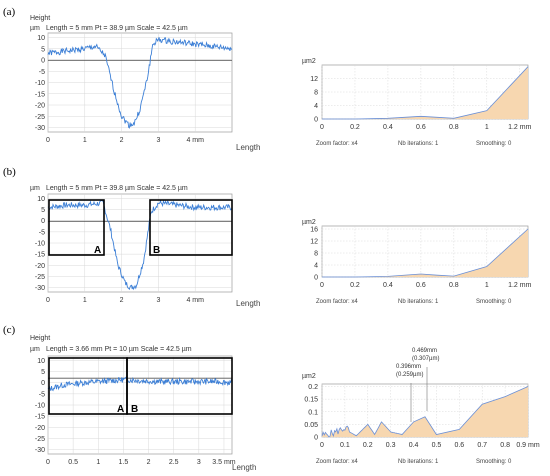  Describe the element at coordinates (408, 367) in the screenshot. I see `annotation-0396-pos: 0.396mm` at that location.